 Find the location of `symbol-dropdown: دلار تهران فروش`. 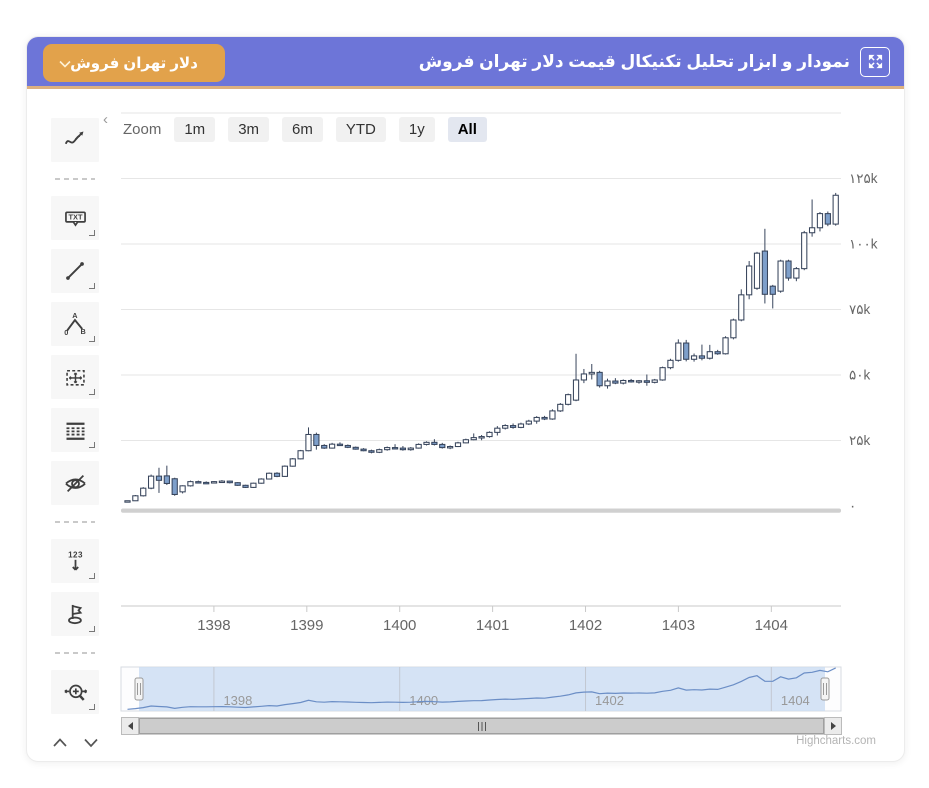

symbol-dropdown: دلار تهران فروش is located at coordinates (134, 63).